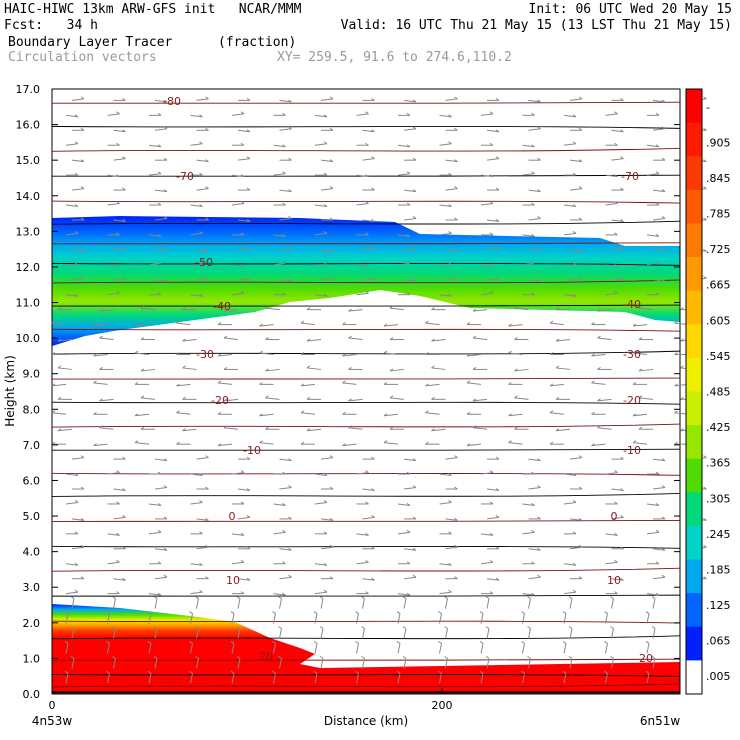 This screenshot has height=740, width=740. Describe the element at coordinates (28, 196) in the screenshot. I see `y-tick-label: 14.0` at that location.